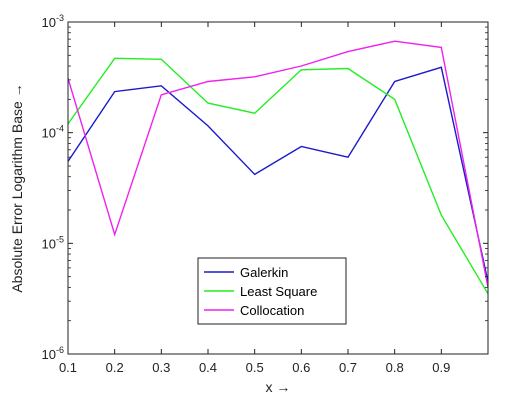 The height and width of the screenshot is (406, 508). Describe the element at coordinates (255, 367) in the screenshot. I see `x-tick-label: 0.5` at that location.